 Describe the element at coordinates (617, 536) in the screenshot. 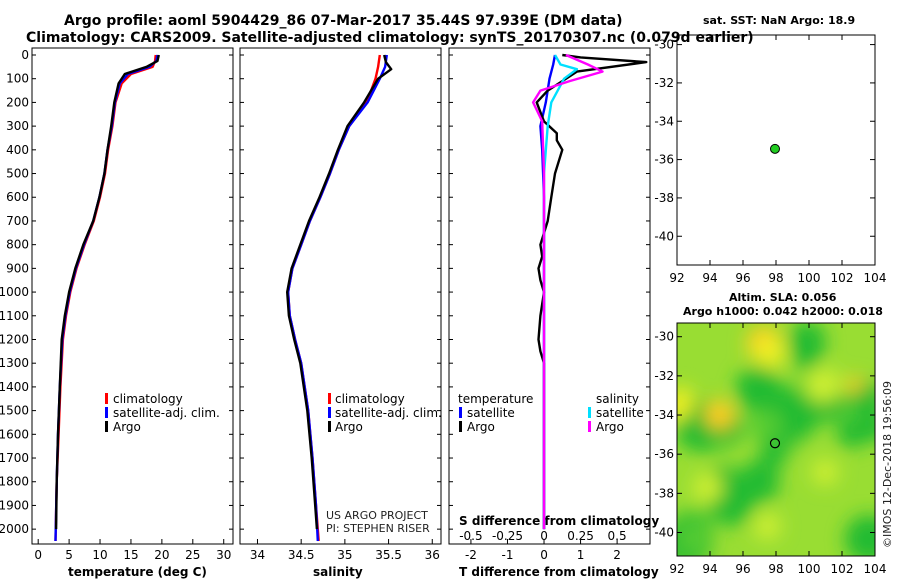

I see `s-difference-tick-label: 0.5` at that location.